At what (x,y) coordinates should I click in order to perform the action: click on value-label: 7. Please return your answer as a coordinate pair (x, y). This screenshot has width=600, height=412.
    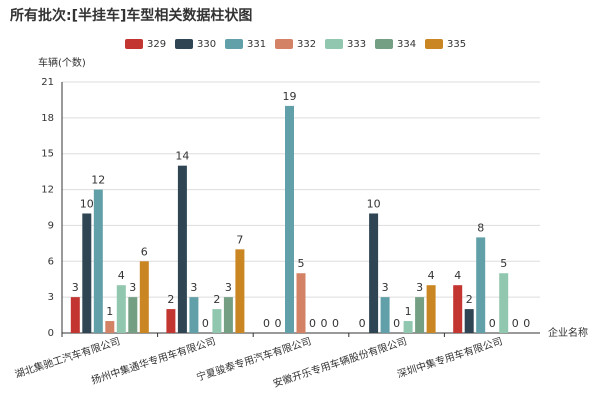
    Looking at the image, I should click on (239, 239).